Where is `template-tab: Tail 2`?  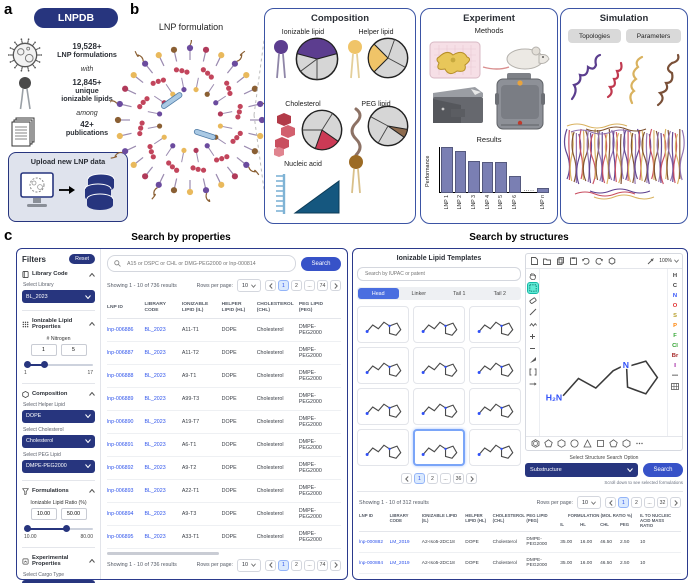 template-tab: Tail 2 is located at coordinates (500, 293).